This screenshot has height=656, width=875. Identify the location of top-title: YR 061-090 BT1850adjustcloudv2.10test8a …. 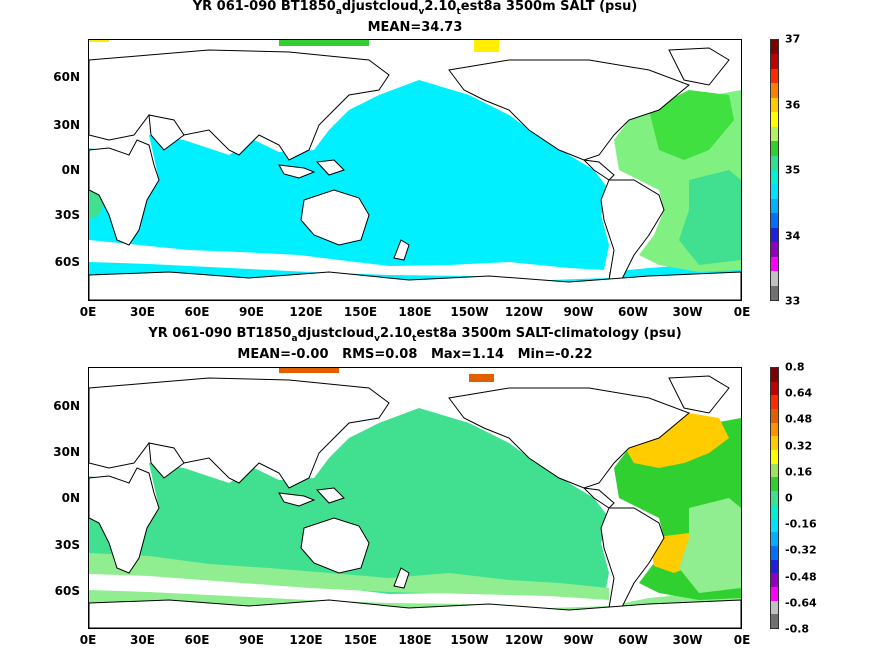
(415, 8).